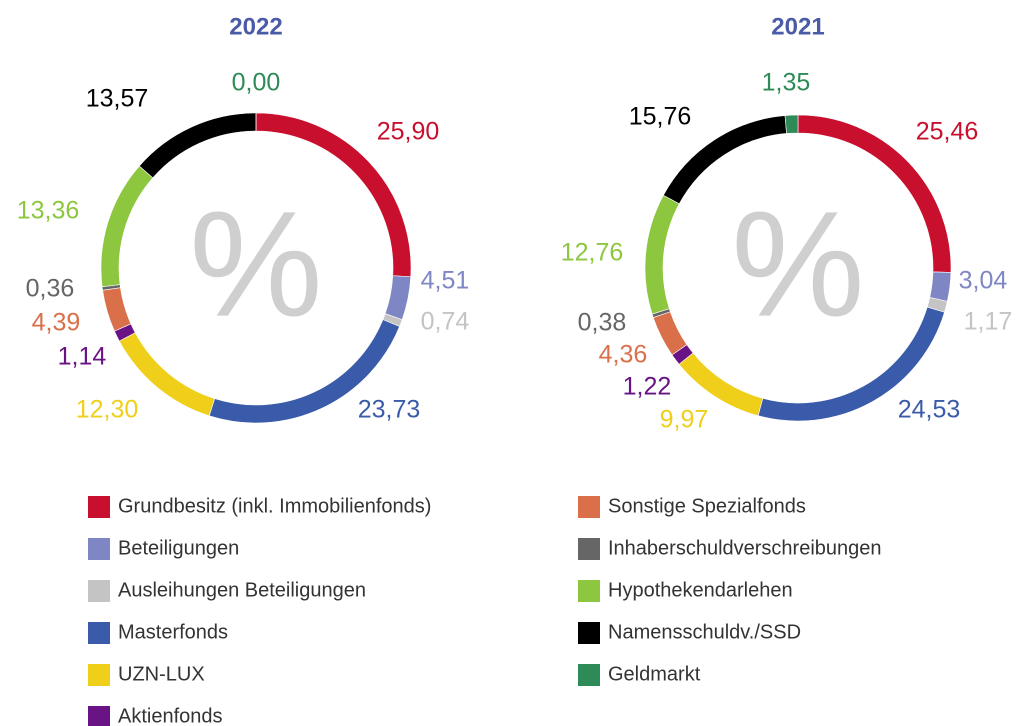 Image resolution: width=1024 pixels, height=726 pixels. I want to click on legend-label: Namensschuldv./SSD, so click(704, 632).